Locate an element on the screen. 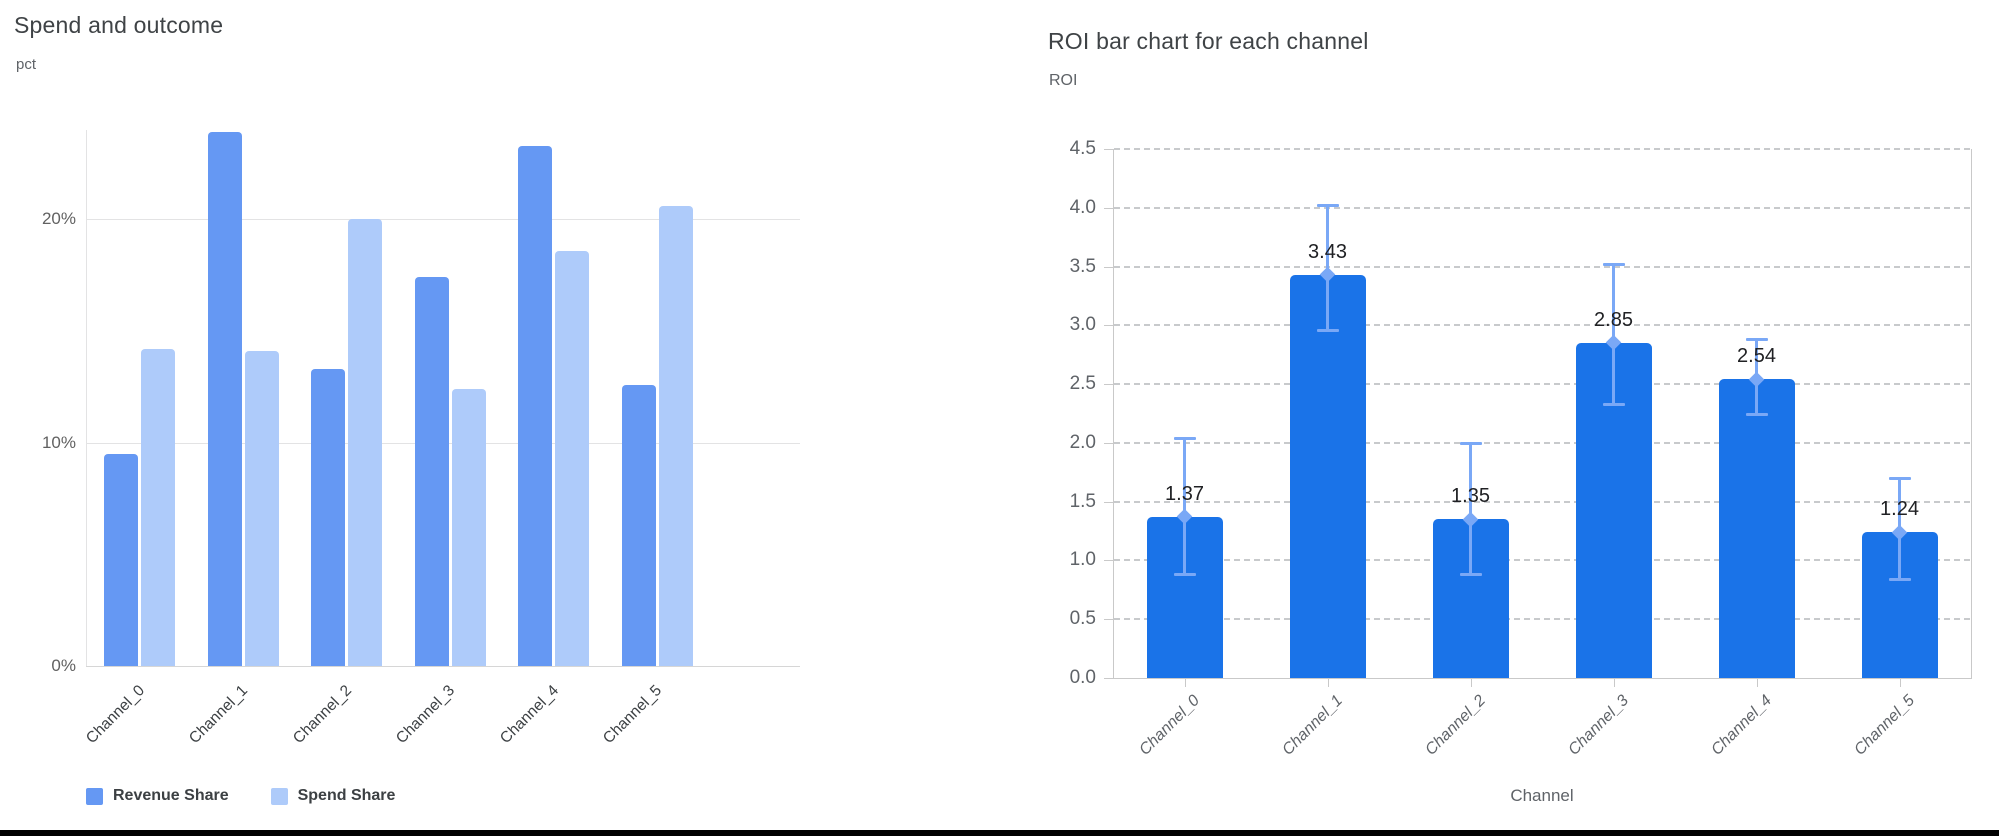  y-tick-label: 3.5 is located at coordinates (1082, 266).